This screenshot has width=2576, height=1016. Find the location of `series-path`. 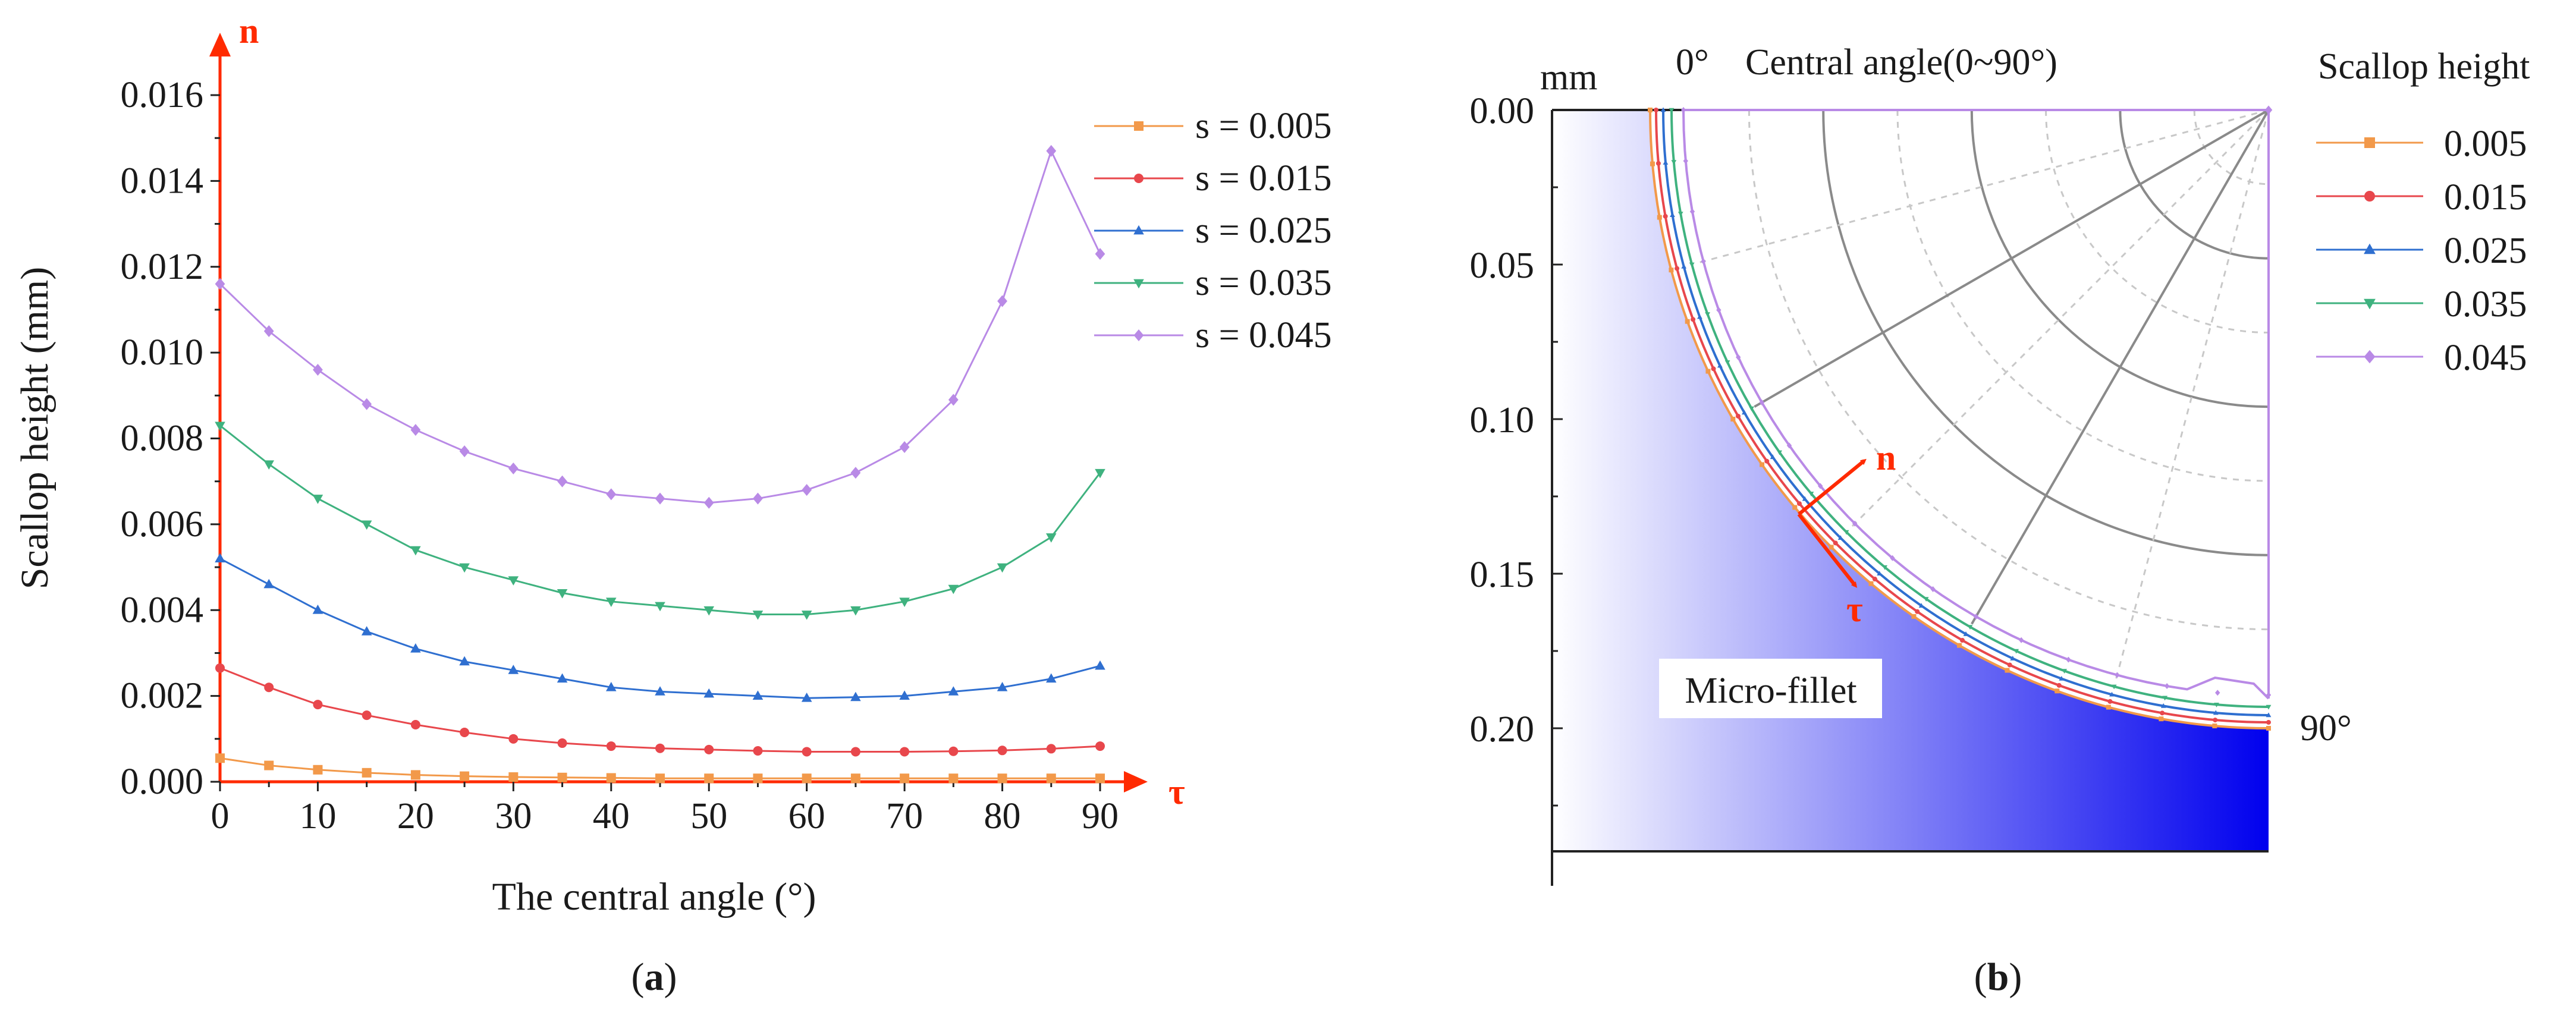

series-path is located at coordinates (1976, 404).